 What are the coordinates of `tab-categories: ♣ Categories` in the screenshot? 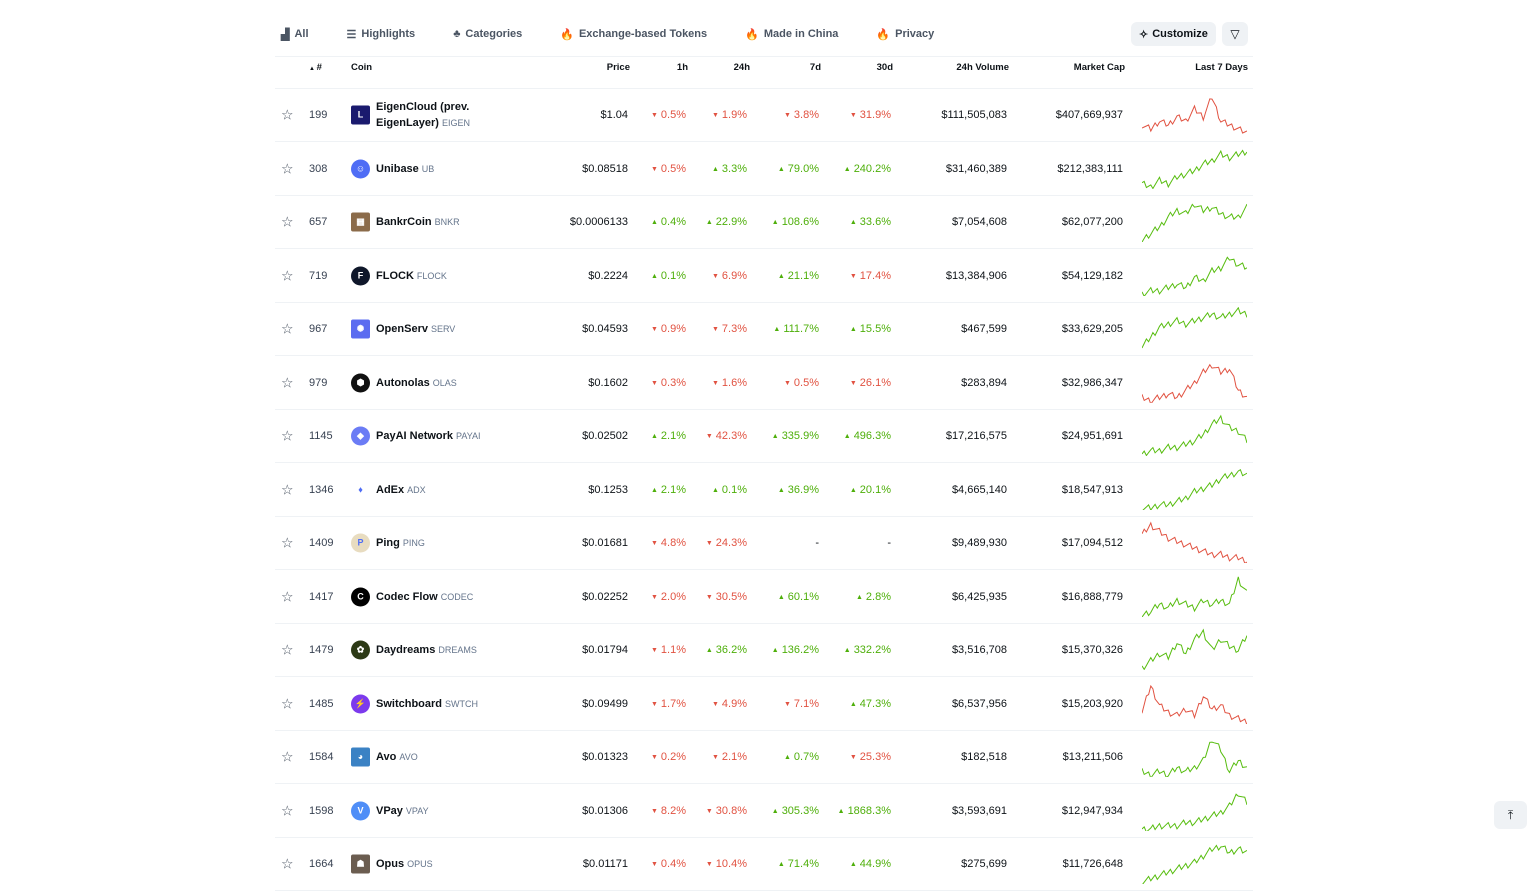 It's located at (488, 34).